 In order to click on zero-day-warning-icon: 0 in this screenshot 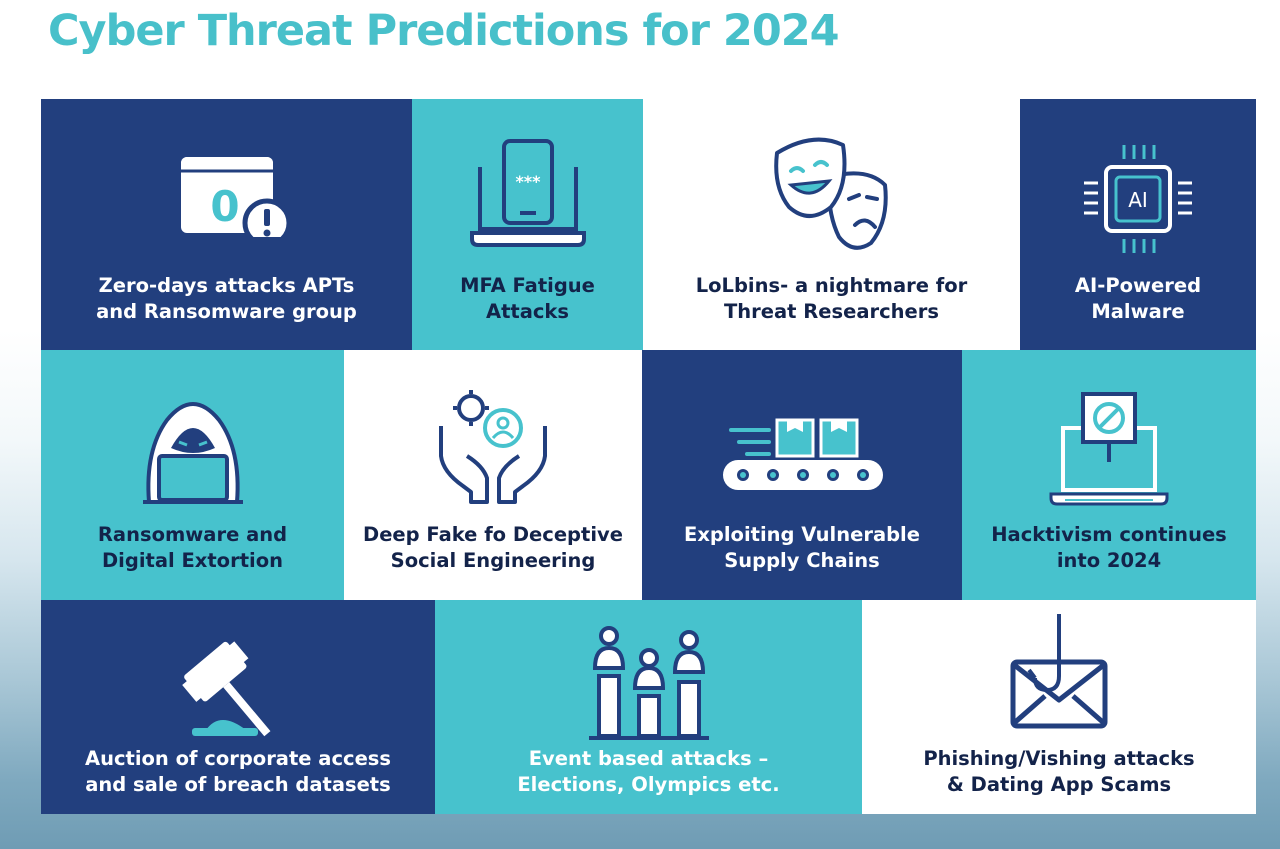, I will do `click(233, 197)`.